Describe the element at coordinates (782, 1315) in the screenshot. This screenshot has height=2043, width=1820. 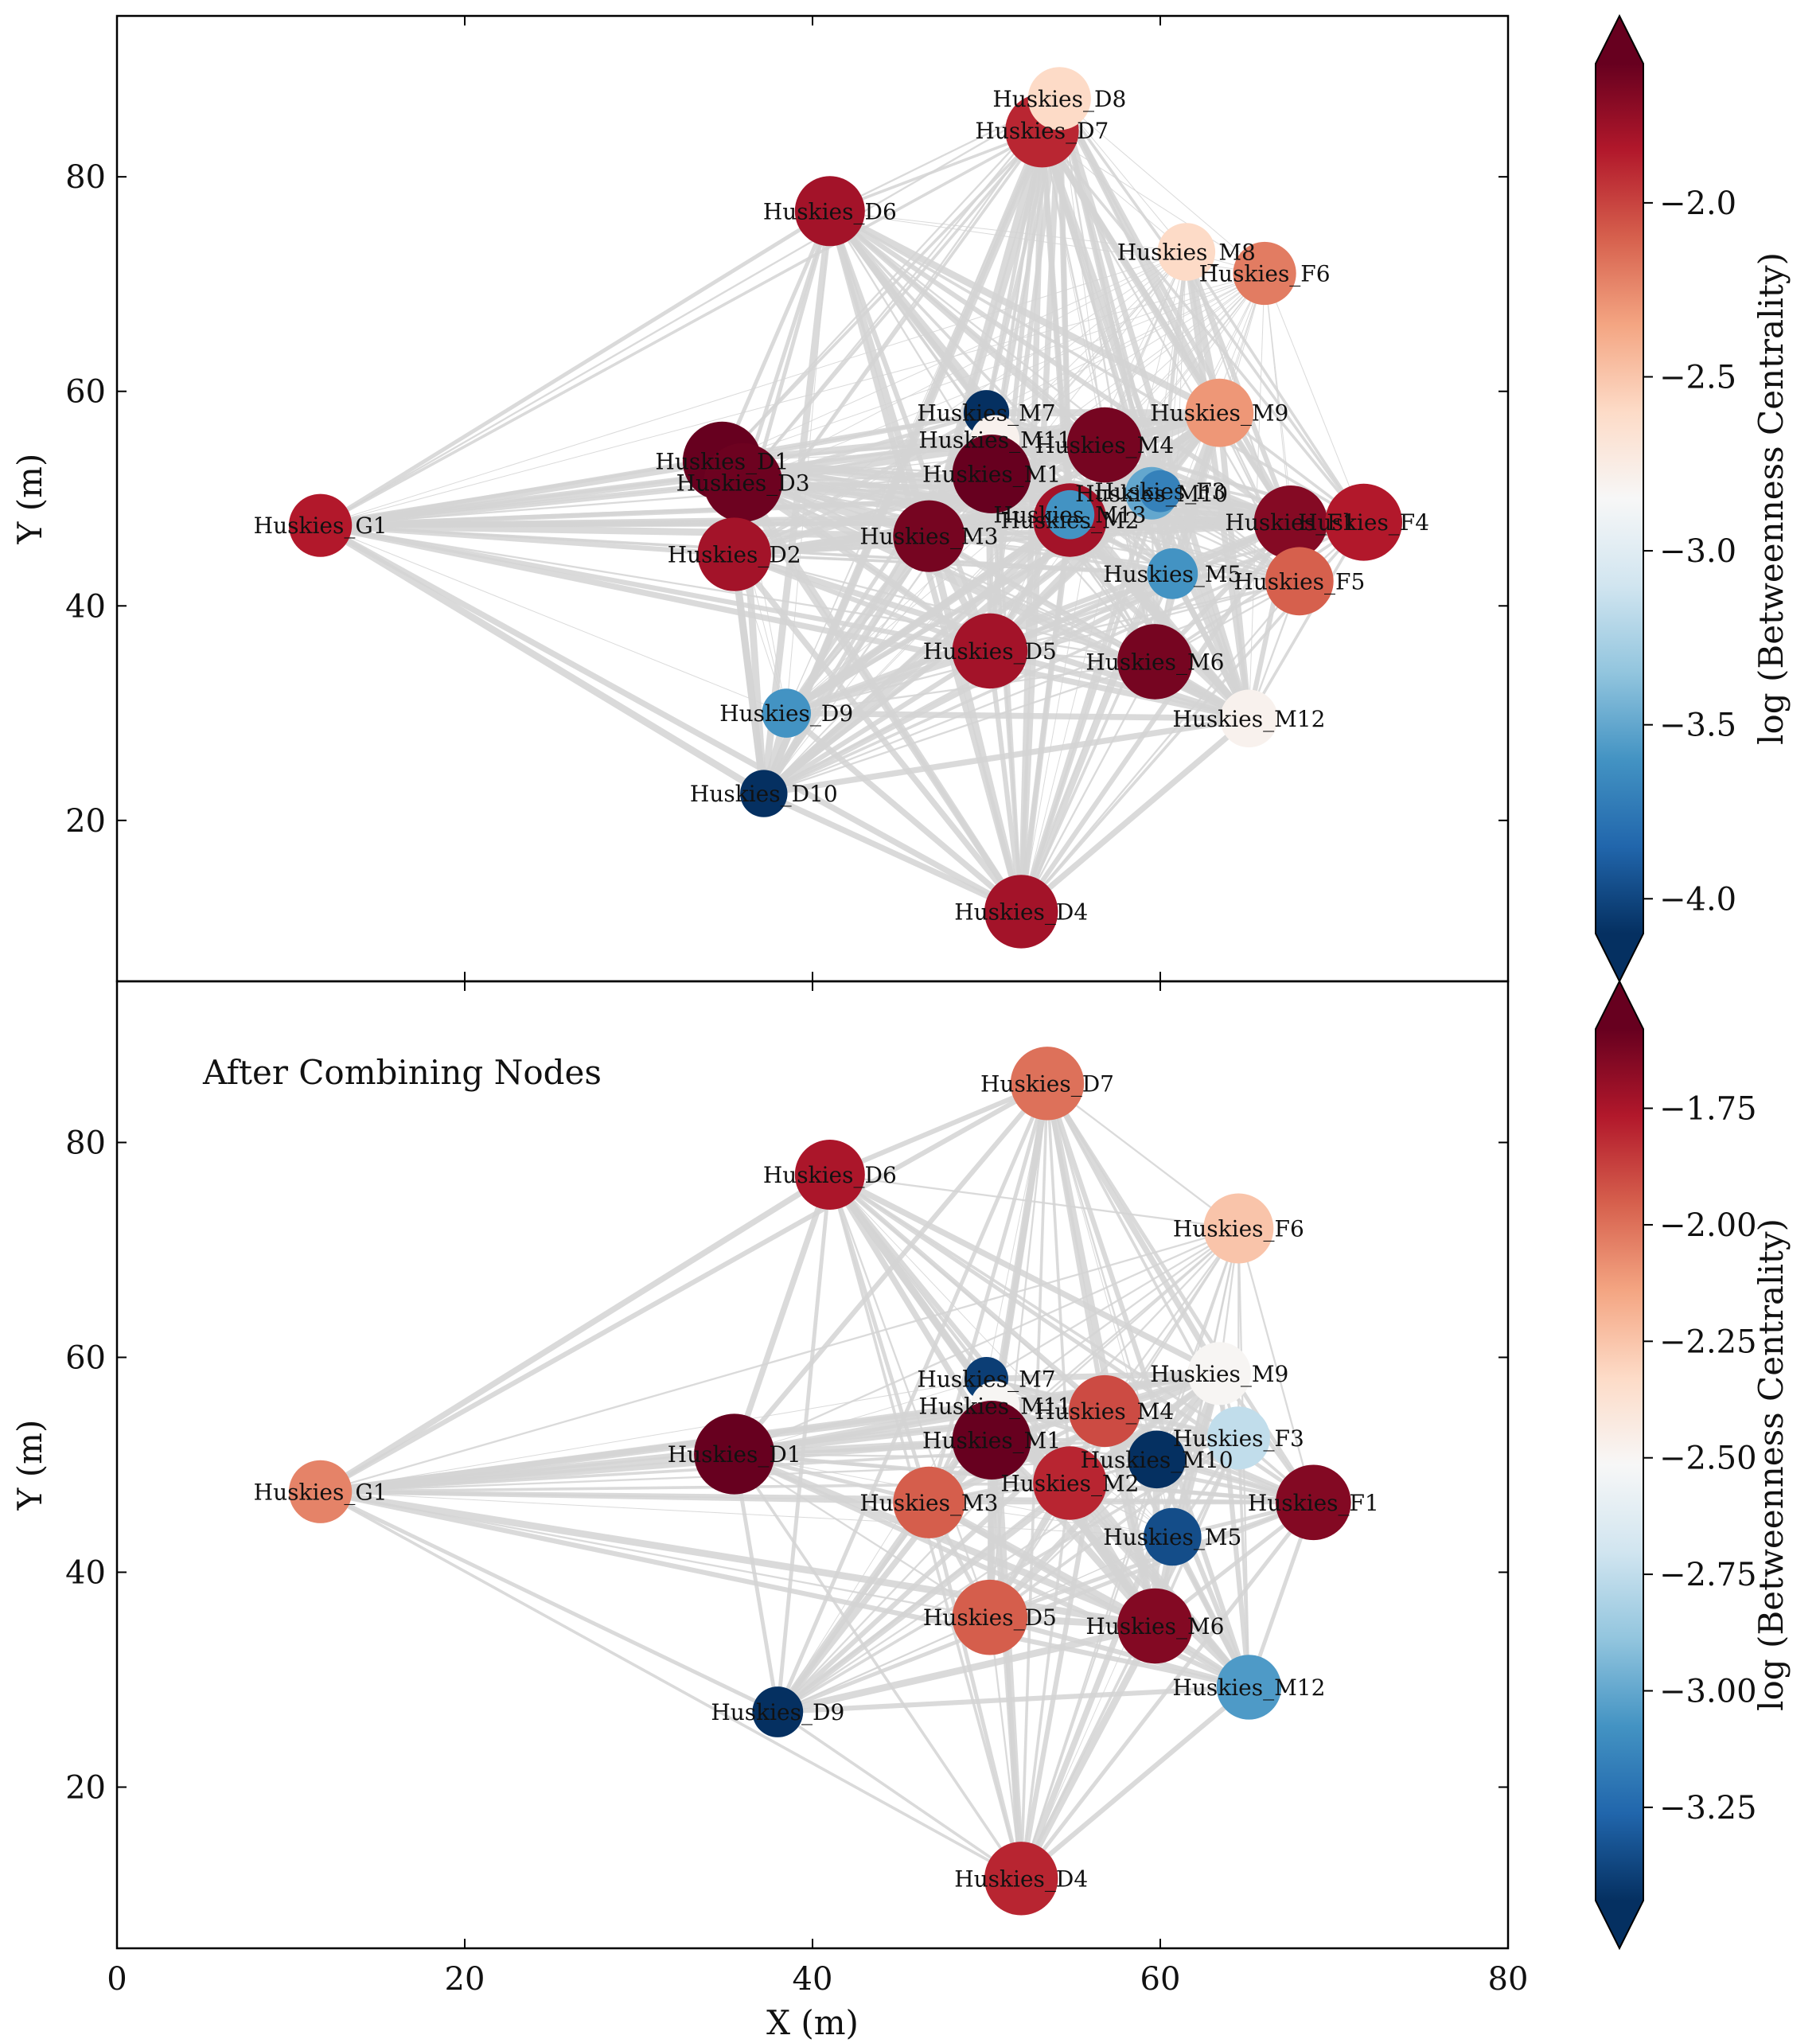
I see `edge-huskies-d1-huskies-d6` at that location.